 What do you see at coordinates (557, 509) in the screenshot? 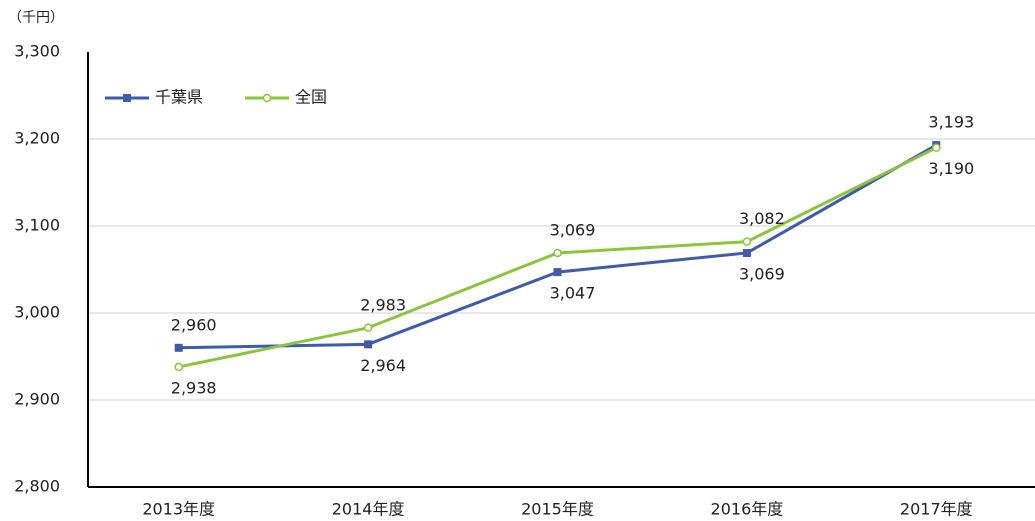
I see `x-tick-label: 2015年度` at bounding box center [557, 509].